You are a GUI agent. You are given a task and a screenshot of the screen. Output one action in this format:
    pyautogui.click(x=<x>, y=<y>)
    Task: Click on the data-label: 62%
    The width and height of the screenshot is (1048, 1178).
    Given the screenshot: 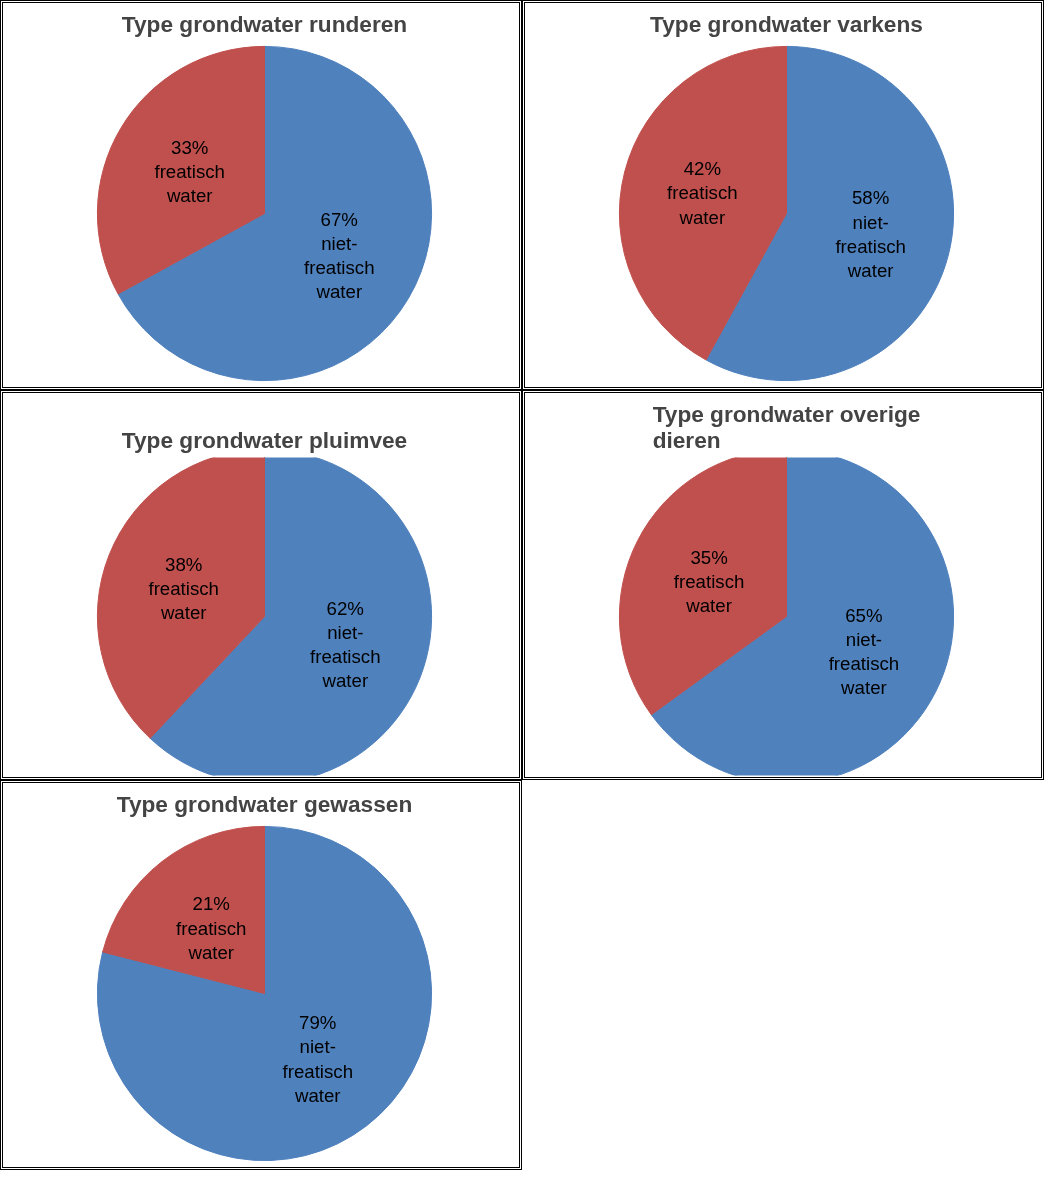 What is the action you would take?
    pyautogui.click(x=345, y=608)
    